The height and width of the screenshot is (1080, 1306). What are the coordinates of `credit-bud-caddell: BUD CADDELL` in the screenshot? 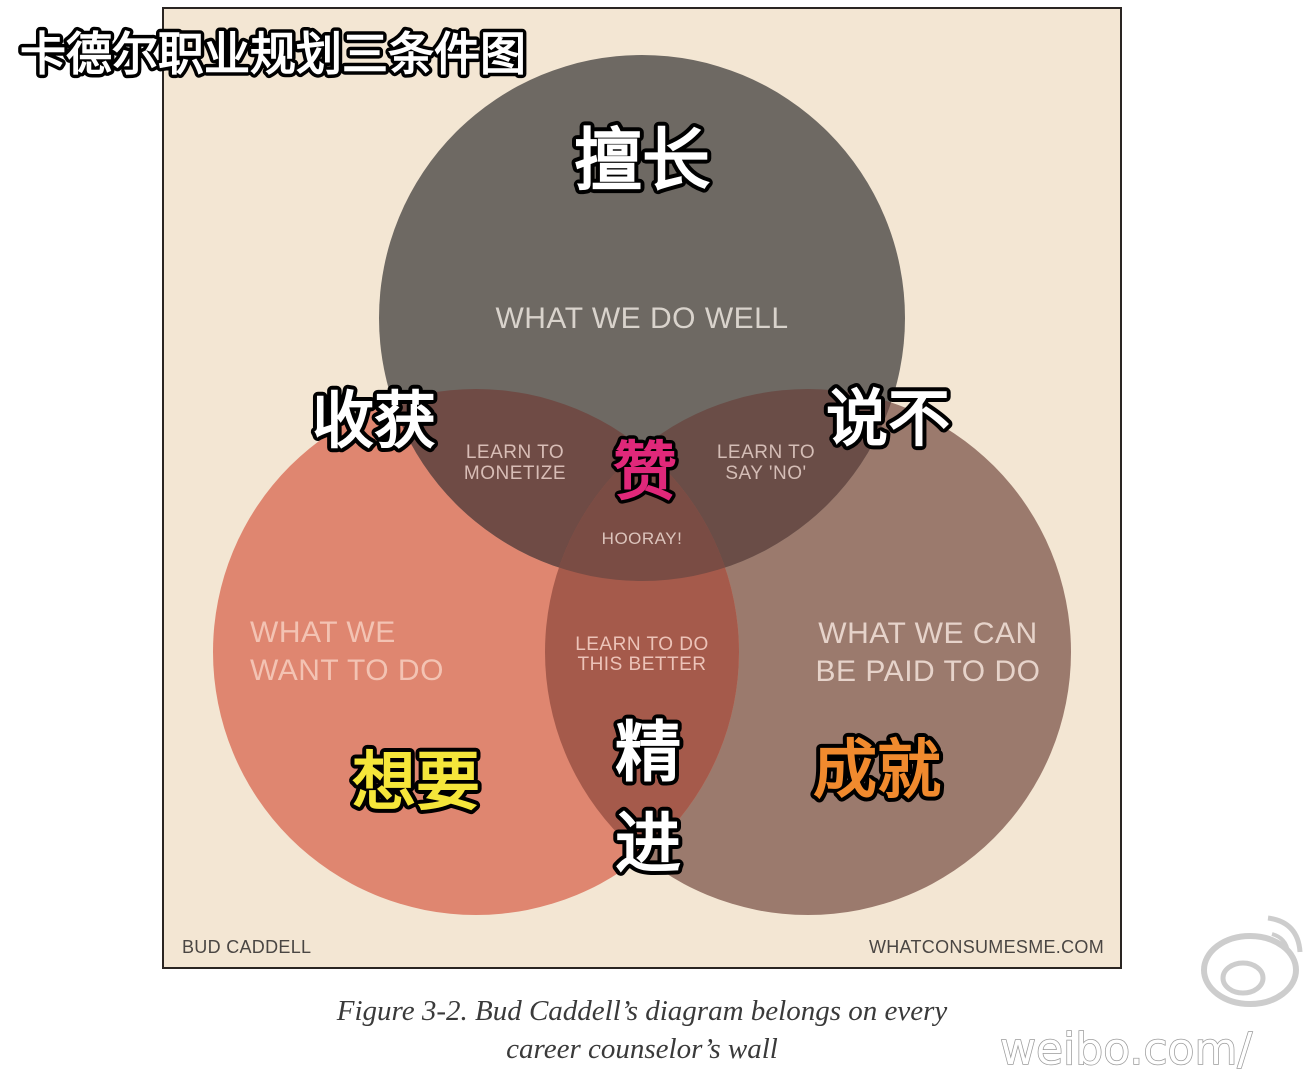 It's located at (246, 947).